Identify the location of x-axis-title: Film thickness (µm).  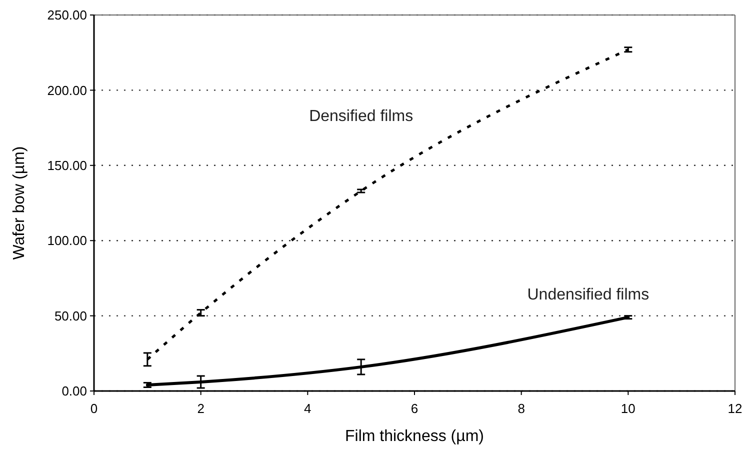
(414, 436).